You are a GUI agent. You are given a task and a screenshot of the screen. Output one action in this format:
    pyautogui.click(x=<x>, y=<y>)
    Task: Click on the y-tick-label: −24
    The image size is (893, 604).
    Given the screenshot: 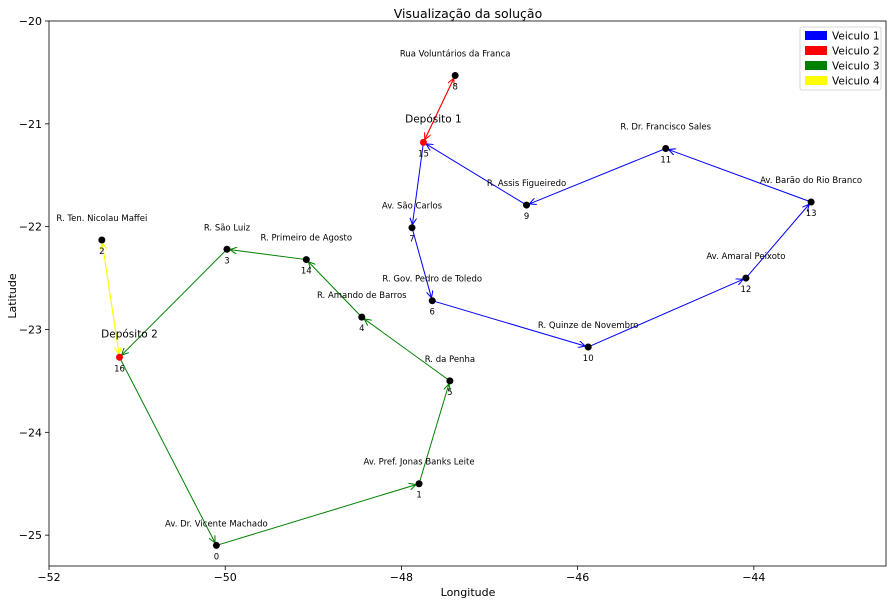 What is the action you would take?
    pyautogui.click(x=30, y=432)
    